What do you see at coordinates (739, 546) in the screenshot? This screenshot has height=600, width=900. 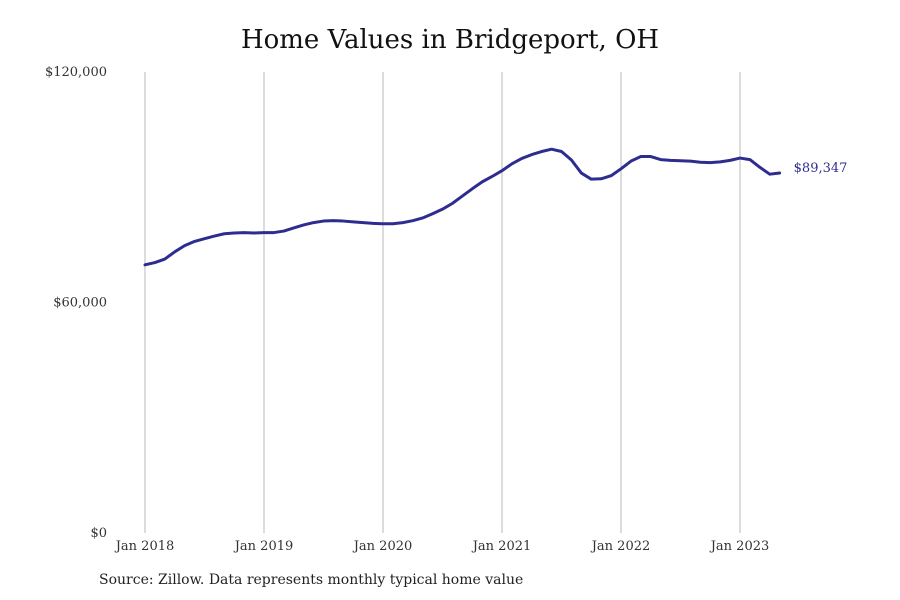 I see `x-tick-label: Jan 2023` at bounding box center [739, 546].